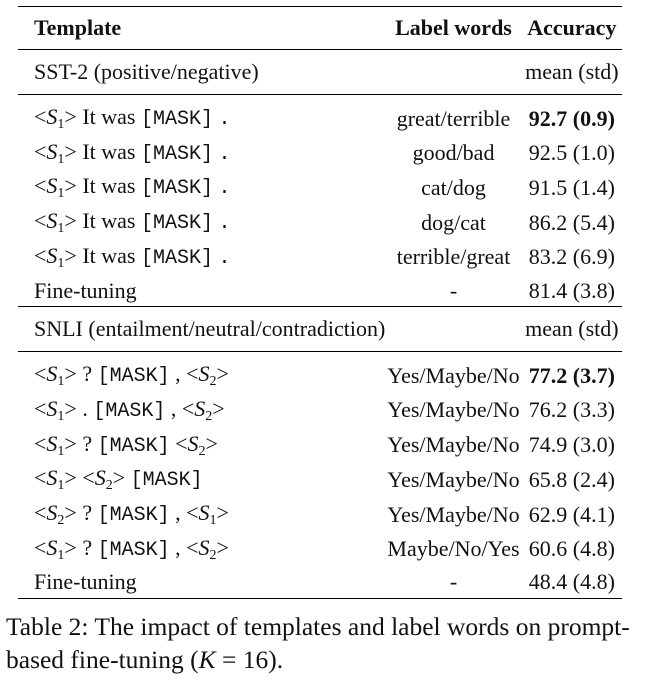 The width and height of the screenshot is (646, 684). Describe the element at coordinates (453, 153) in the screenshot. I see `label-words-cell: good/bad` at that location.